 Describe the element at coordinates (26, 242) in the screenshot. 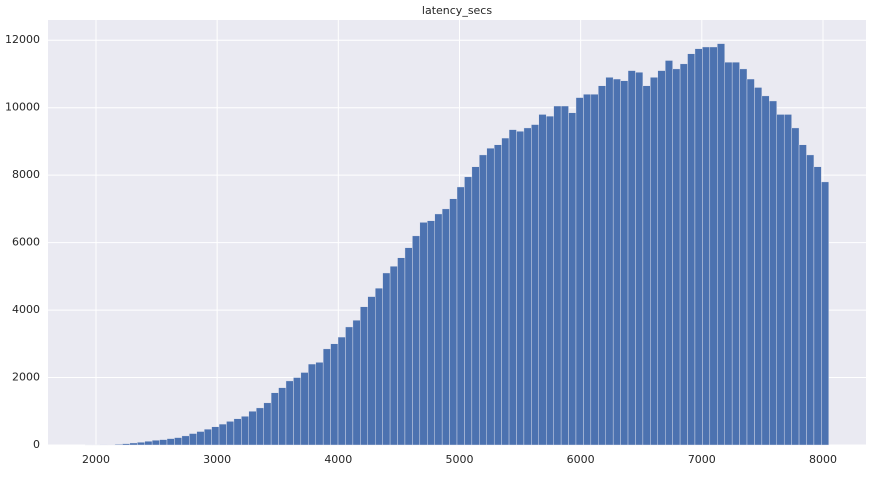

I see `y-tick-label: 6000` at that location.